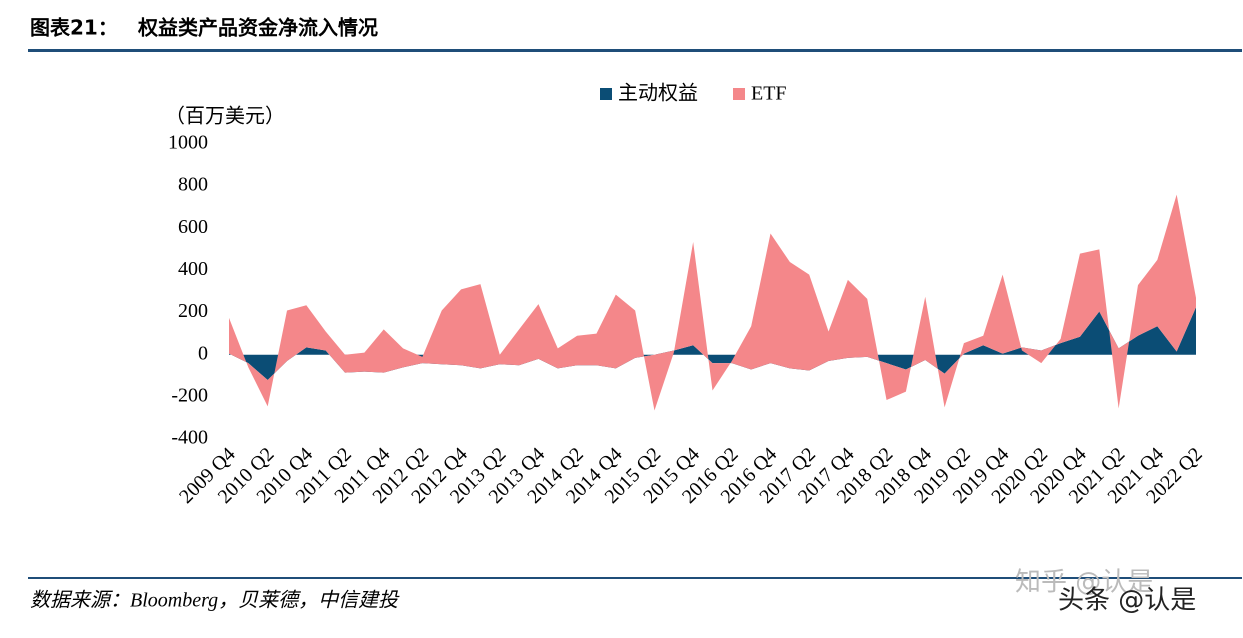  What do you see at coordinates (189, 438) in the screenshot?
I see `y-tick-label: -400` at bounding box center [189, 438].